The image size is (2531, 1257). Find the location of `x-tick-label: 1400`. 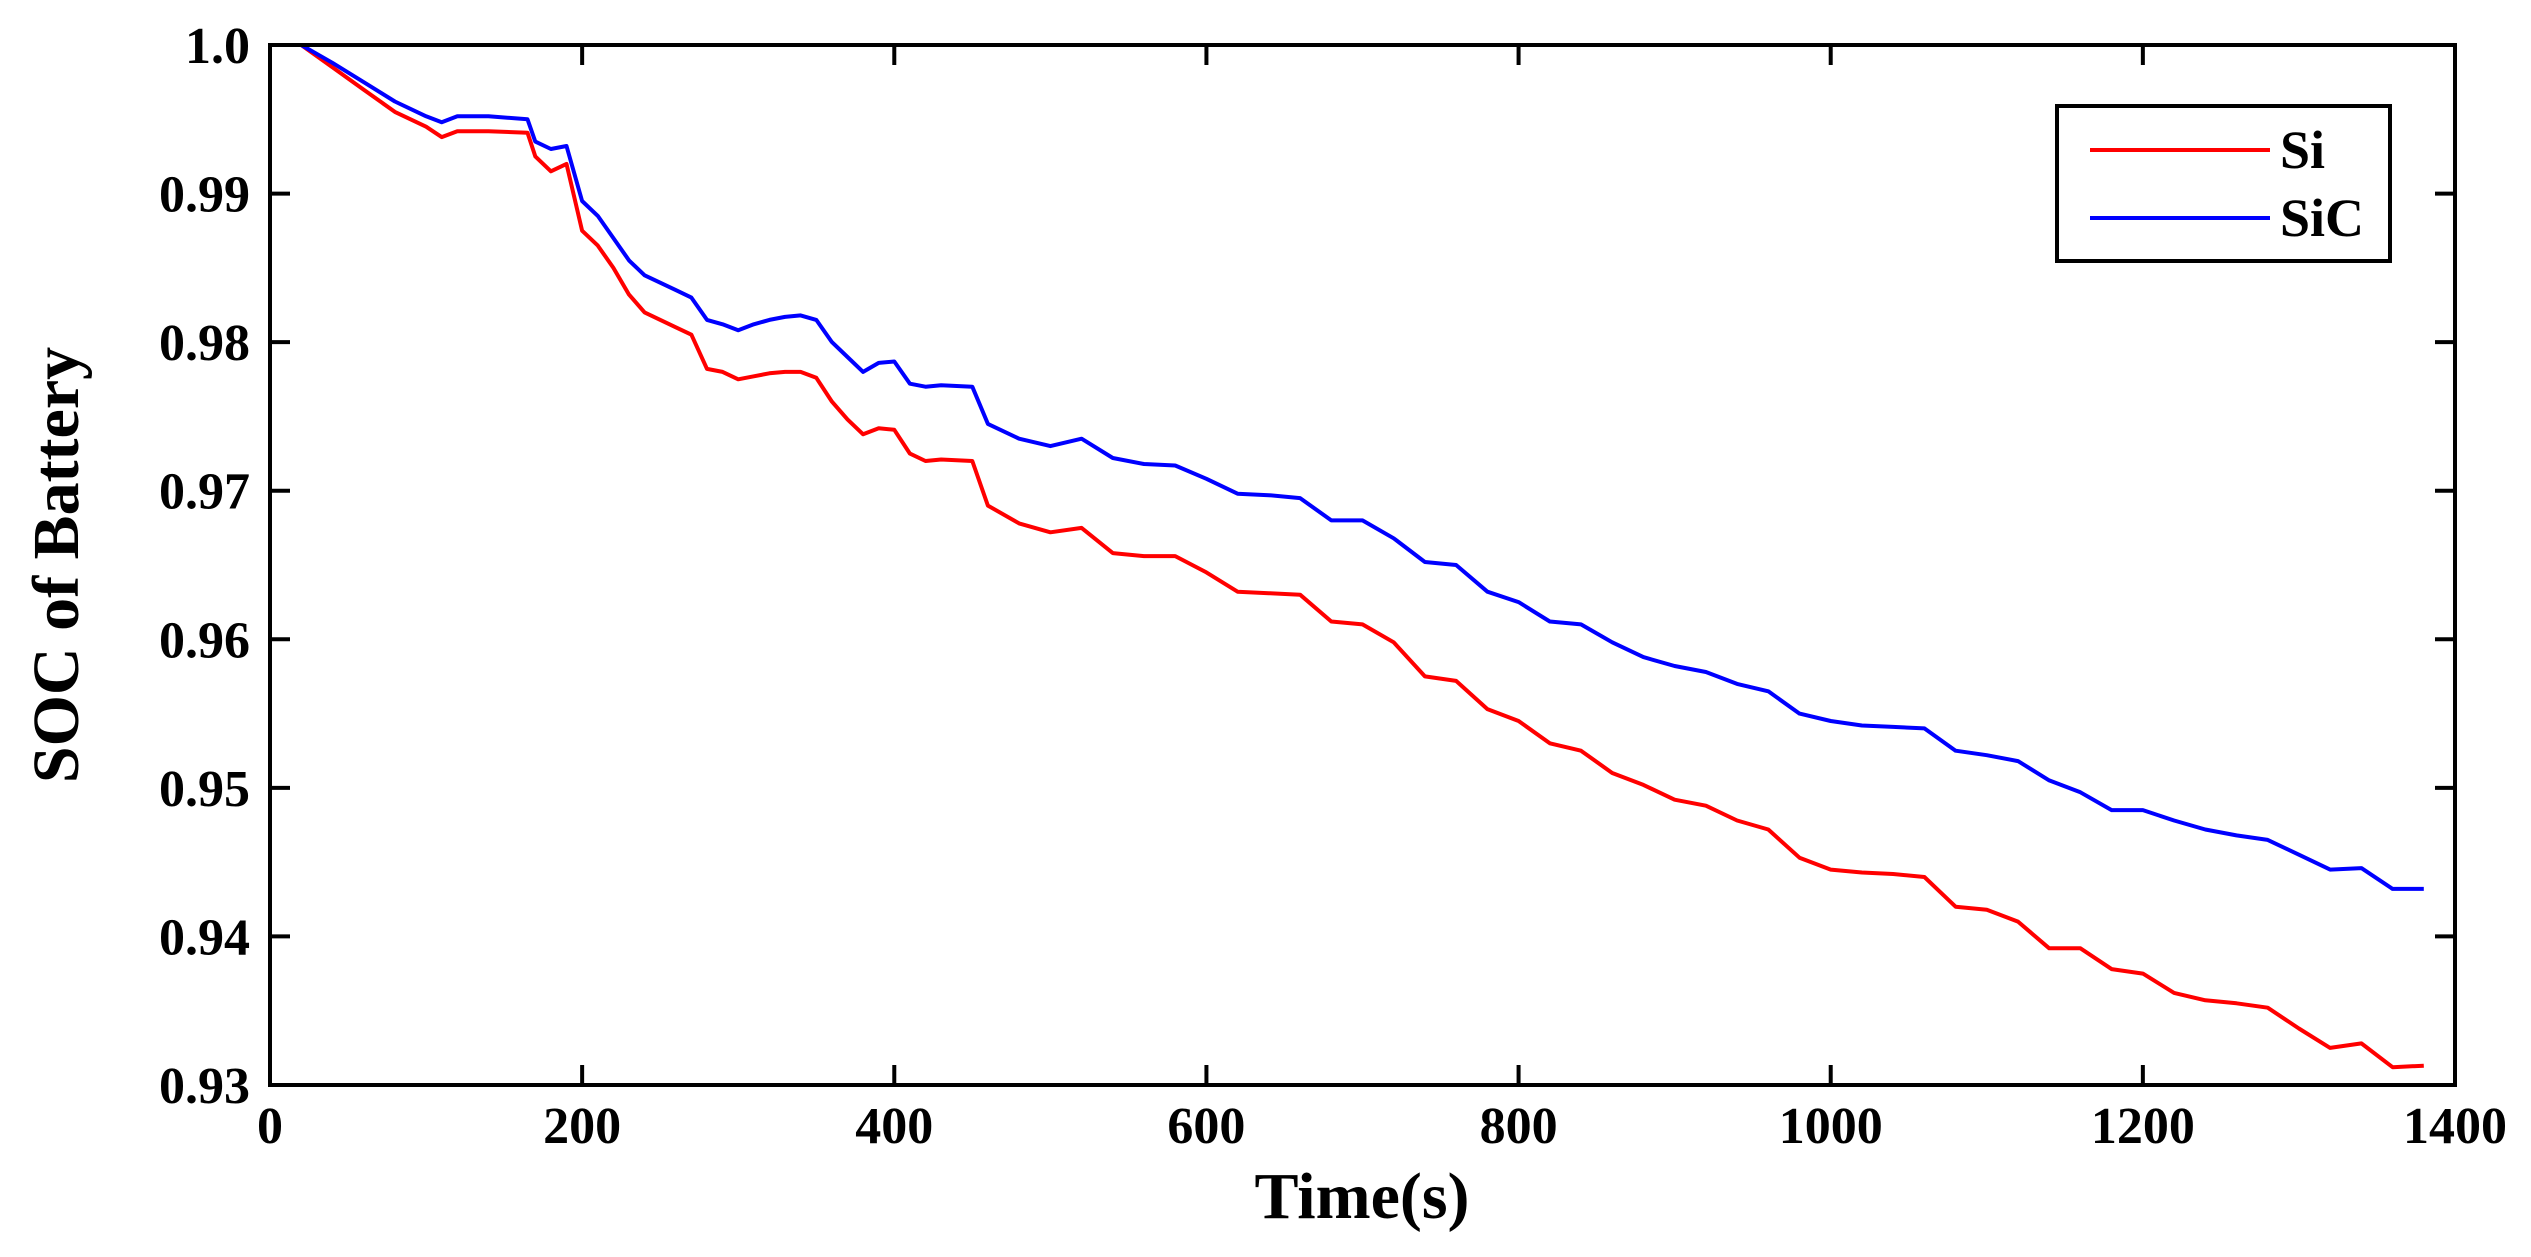

x-tick-label: 1400 is located at coordinates (2455, 1126).